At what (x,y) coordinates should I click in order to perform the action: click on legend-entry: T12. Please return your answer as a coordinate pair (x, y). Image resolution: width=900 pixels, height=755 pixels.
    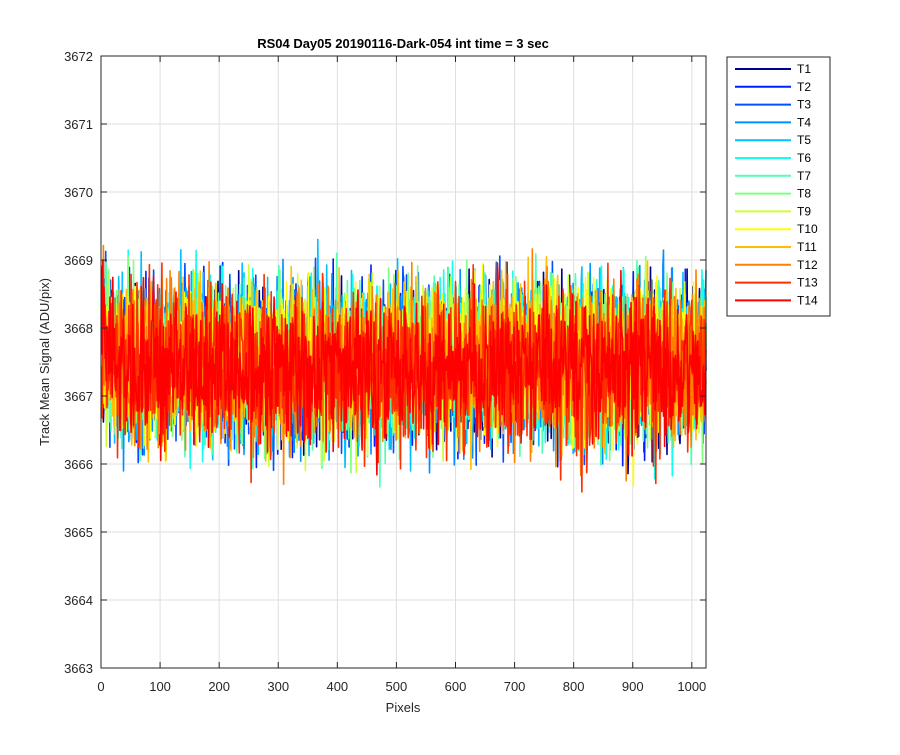
    Looking at the image, I should click on (807, 265).